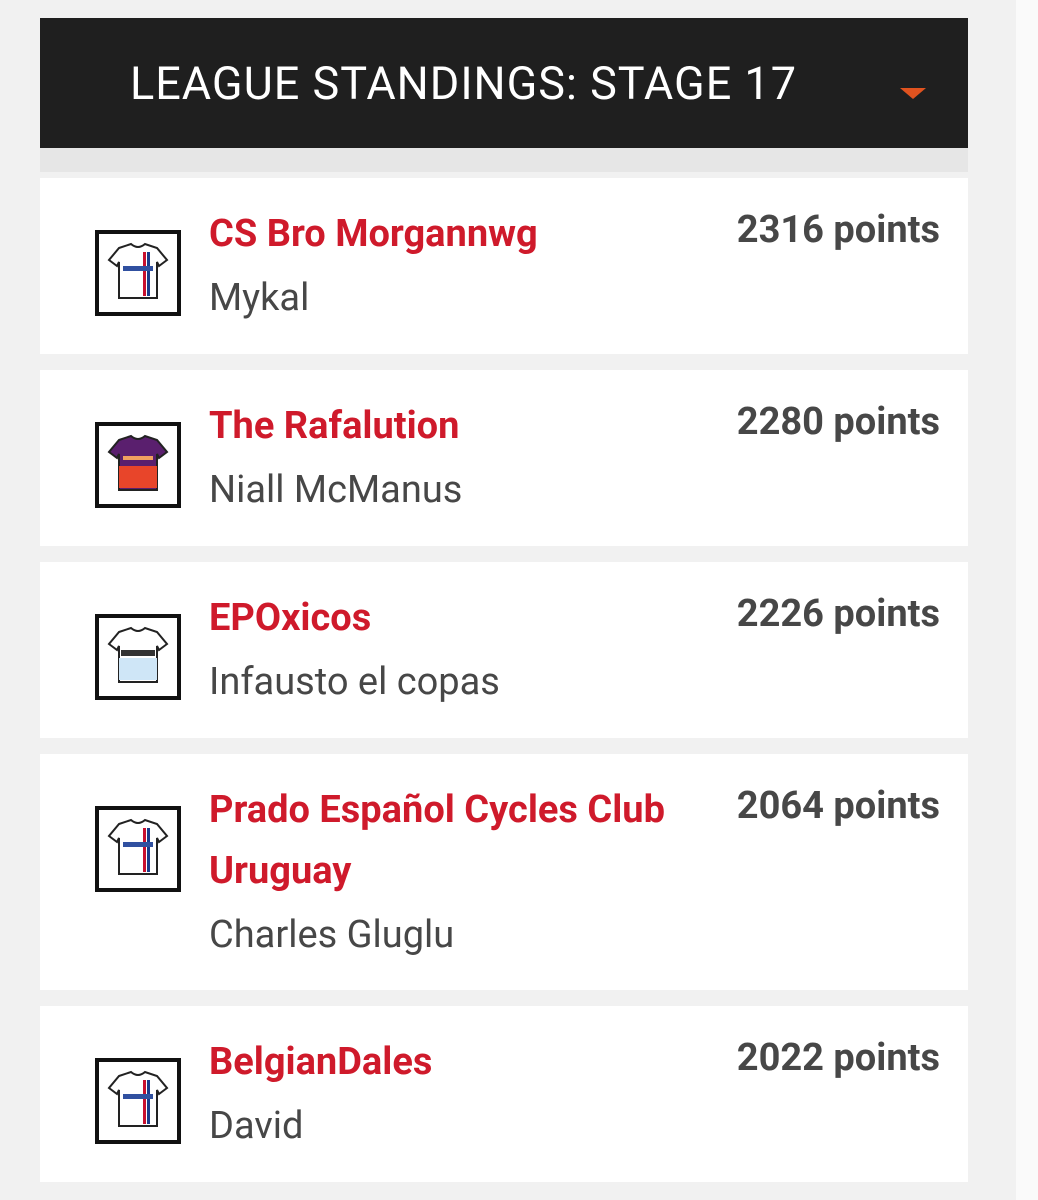 The image size is (1038, 1200). What do you see at coordinates (336, 490) in the screenshot?
I see `manager-name: Niall McManus` at bounding box center [336, 490].